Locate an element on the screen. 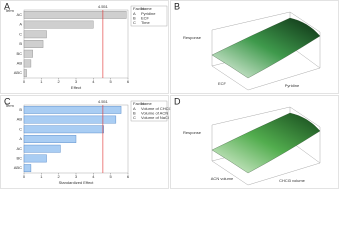 The height and width of the screenshot is (240, 339). legend-entry: ECF is located at coordinates (145, 18).